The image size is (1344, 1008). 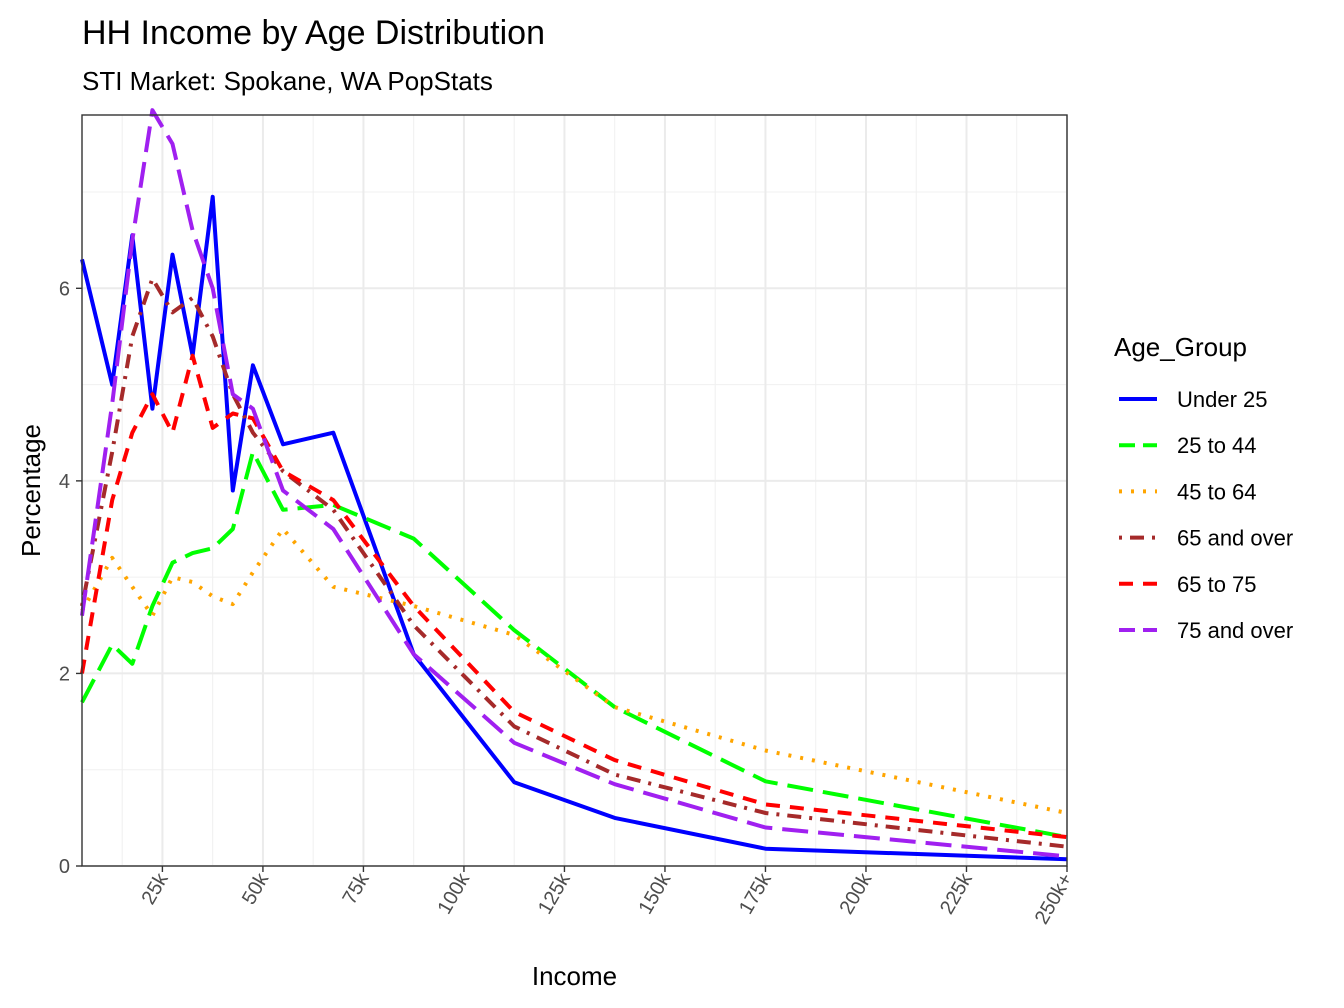 I want to click on legend-label: 75 and over, so click(x=1235, y=630).